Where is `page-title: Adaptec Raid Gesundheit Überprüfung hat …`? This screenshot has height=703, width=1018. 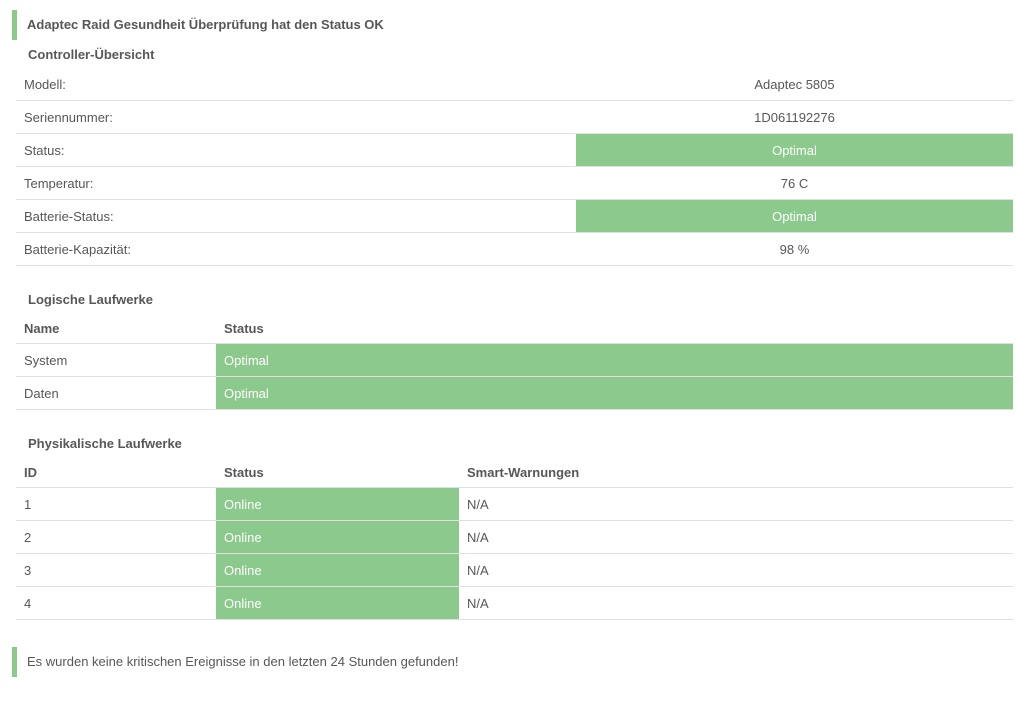 page-title: Adaptec Raid Gesundheit Überprüfung hat … is located at coordinates (205, 24).